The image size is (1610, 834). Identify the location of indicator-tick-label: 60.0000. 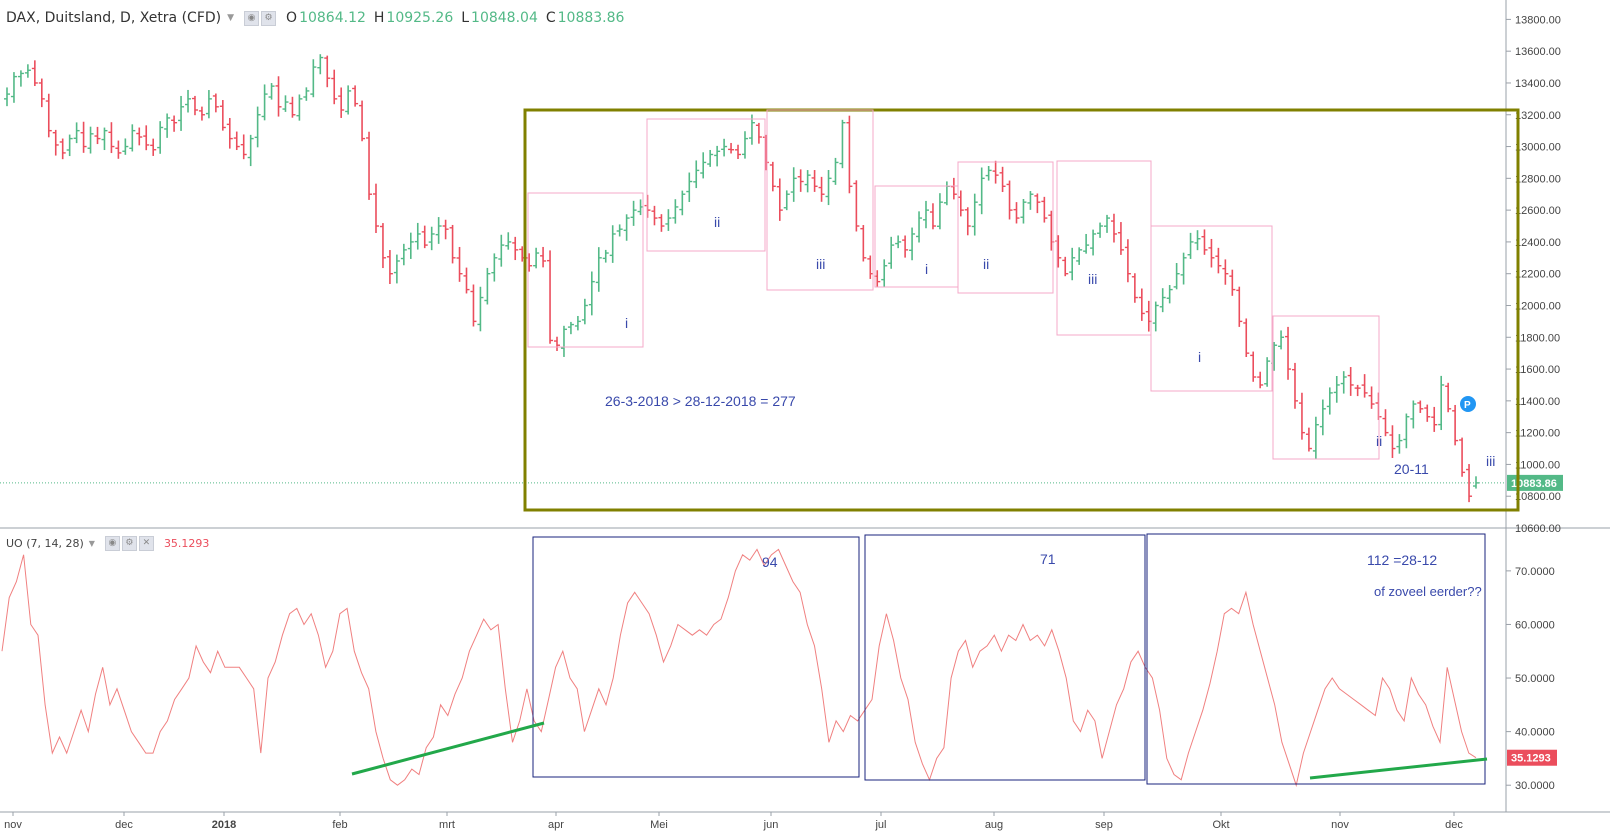
(1535, 625).